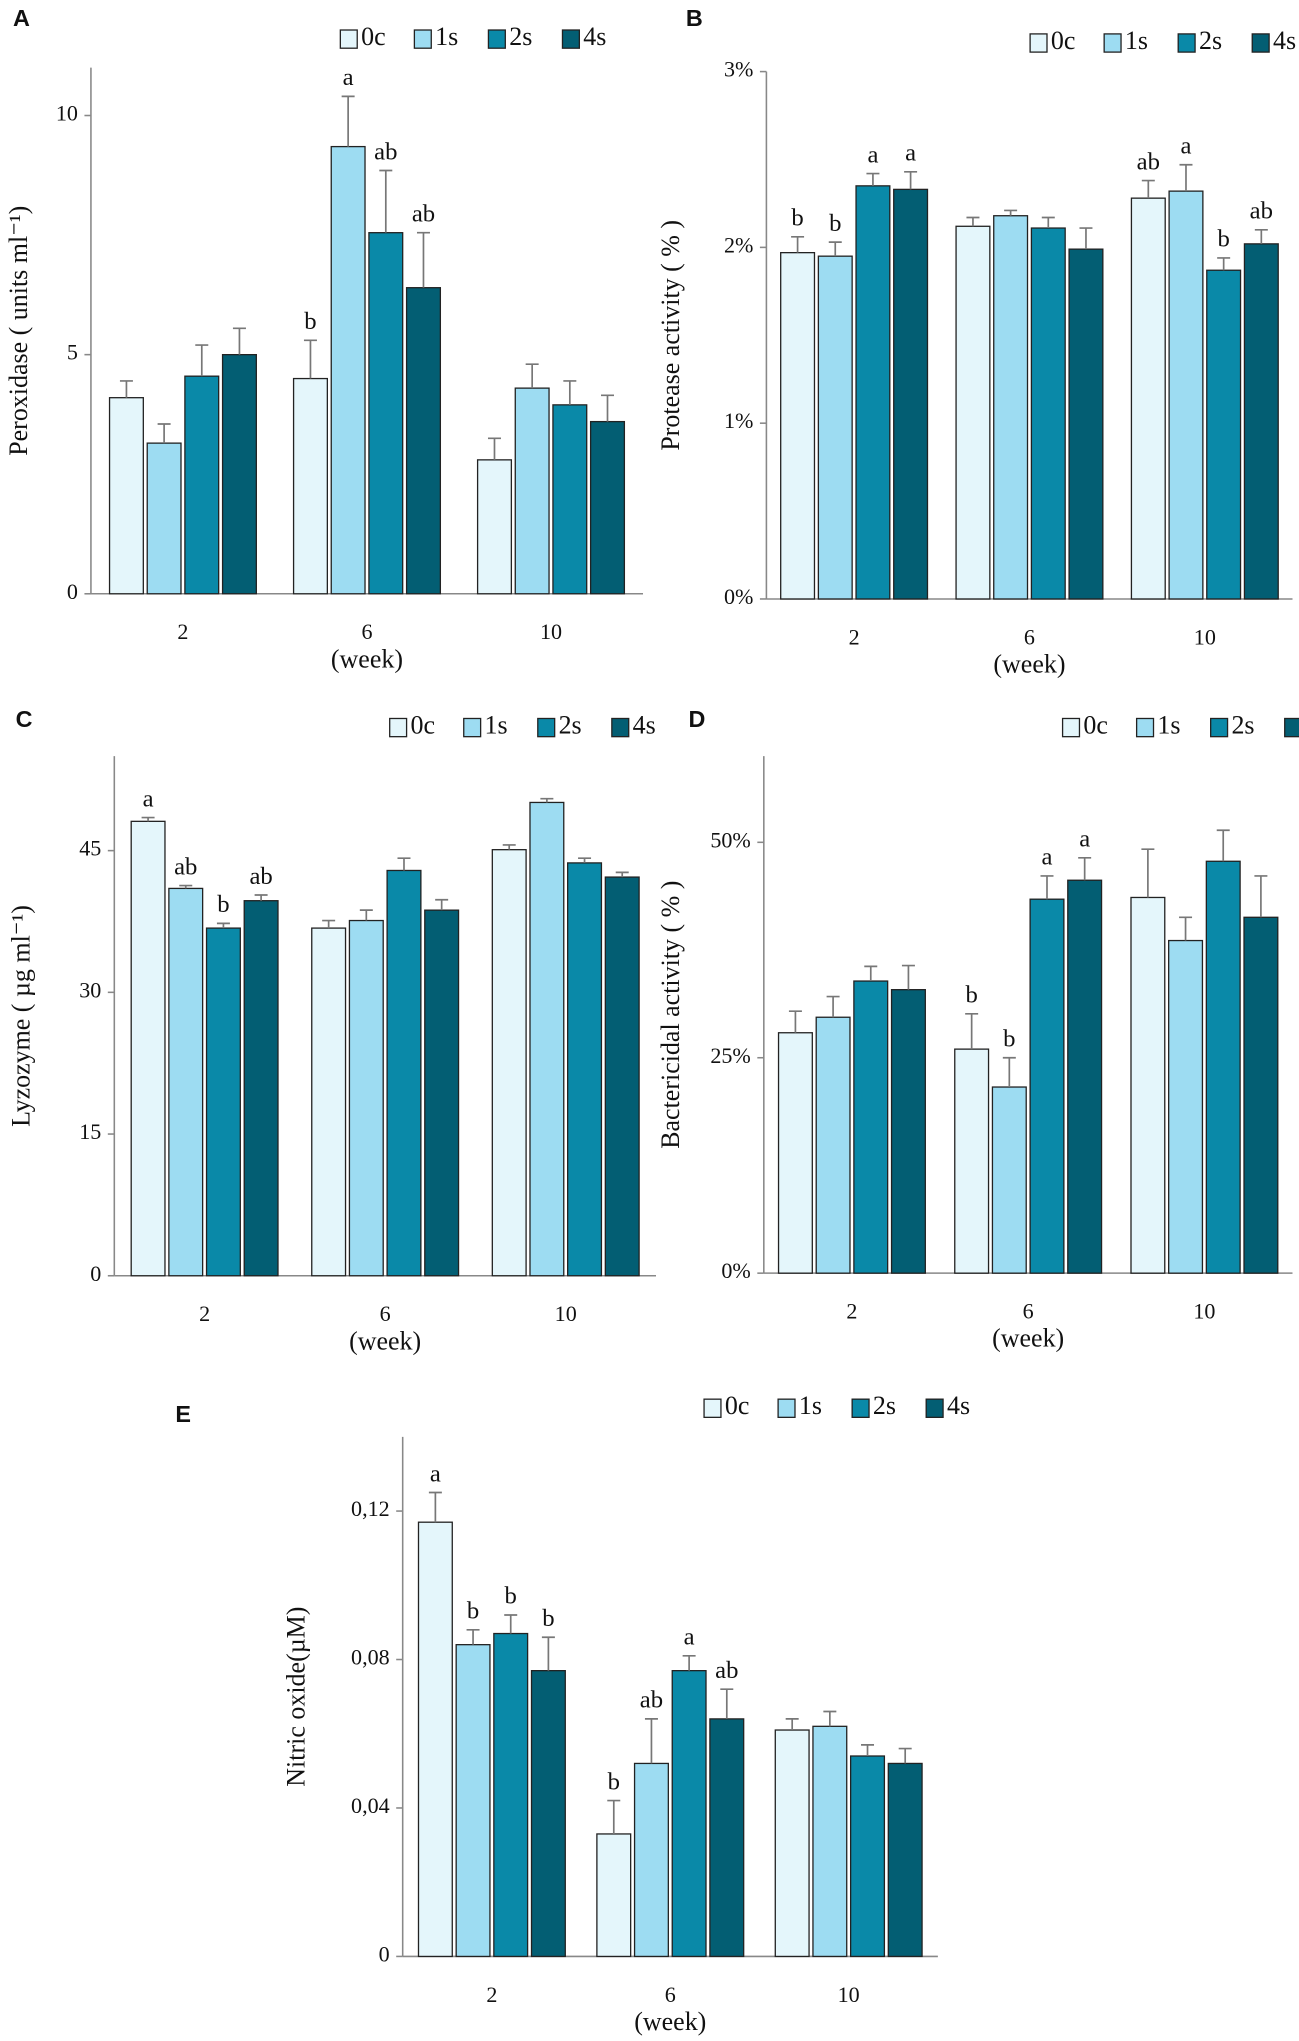  I want to click on y-tick-label: 50%, so click(730, 839).